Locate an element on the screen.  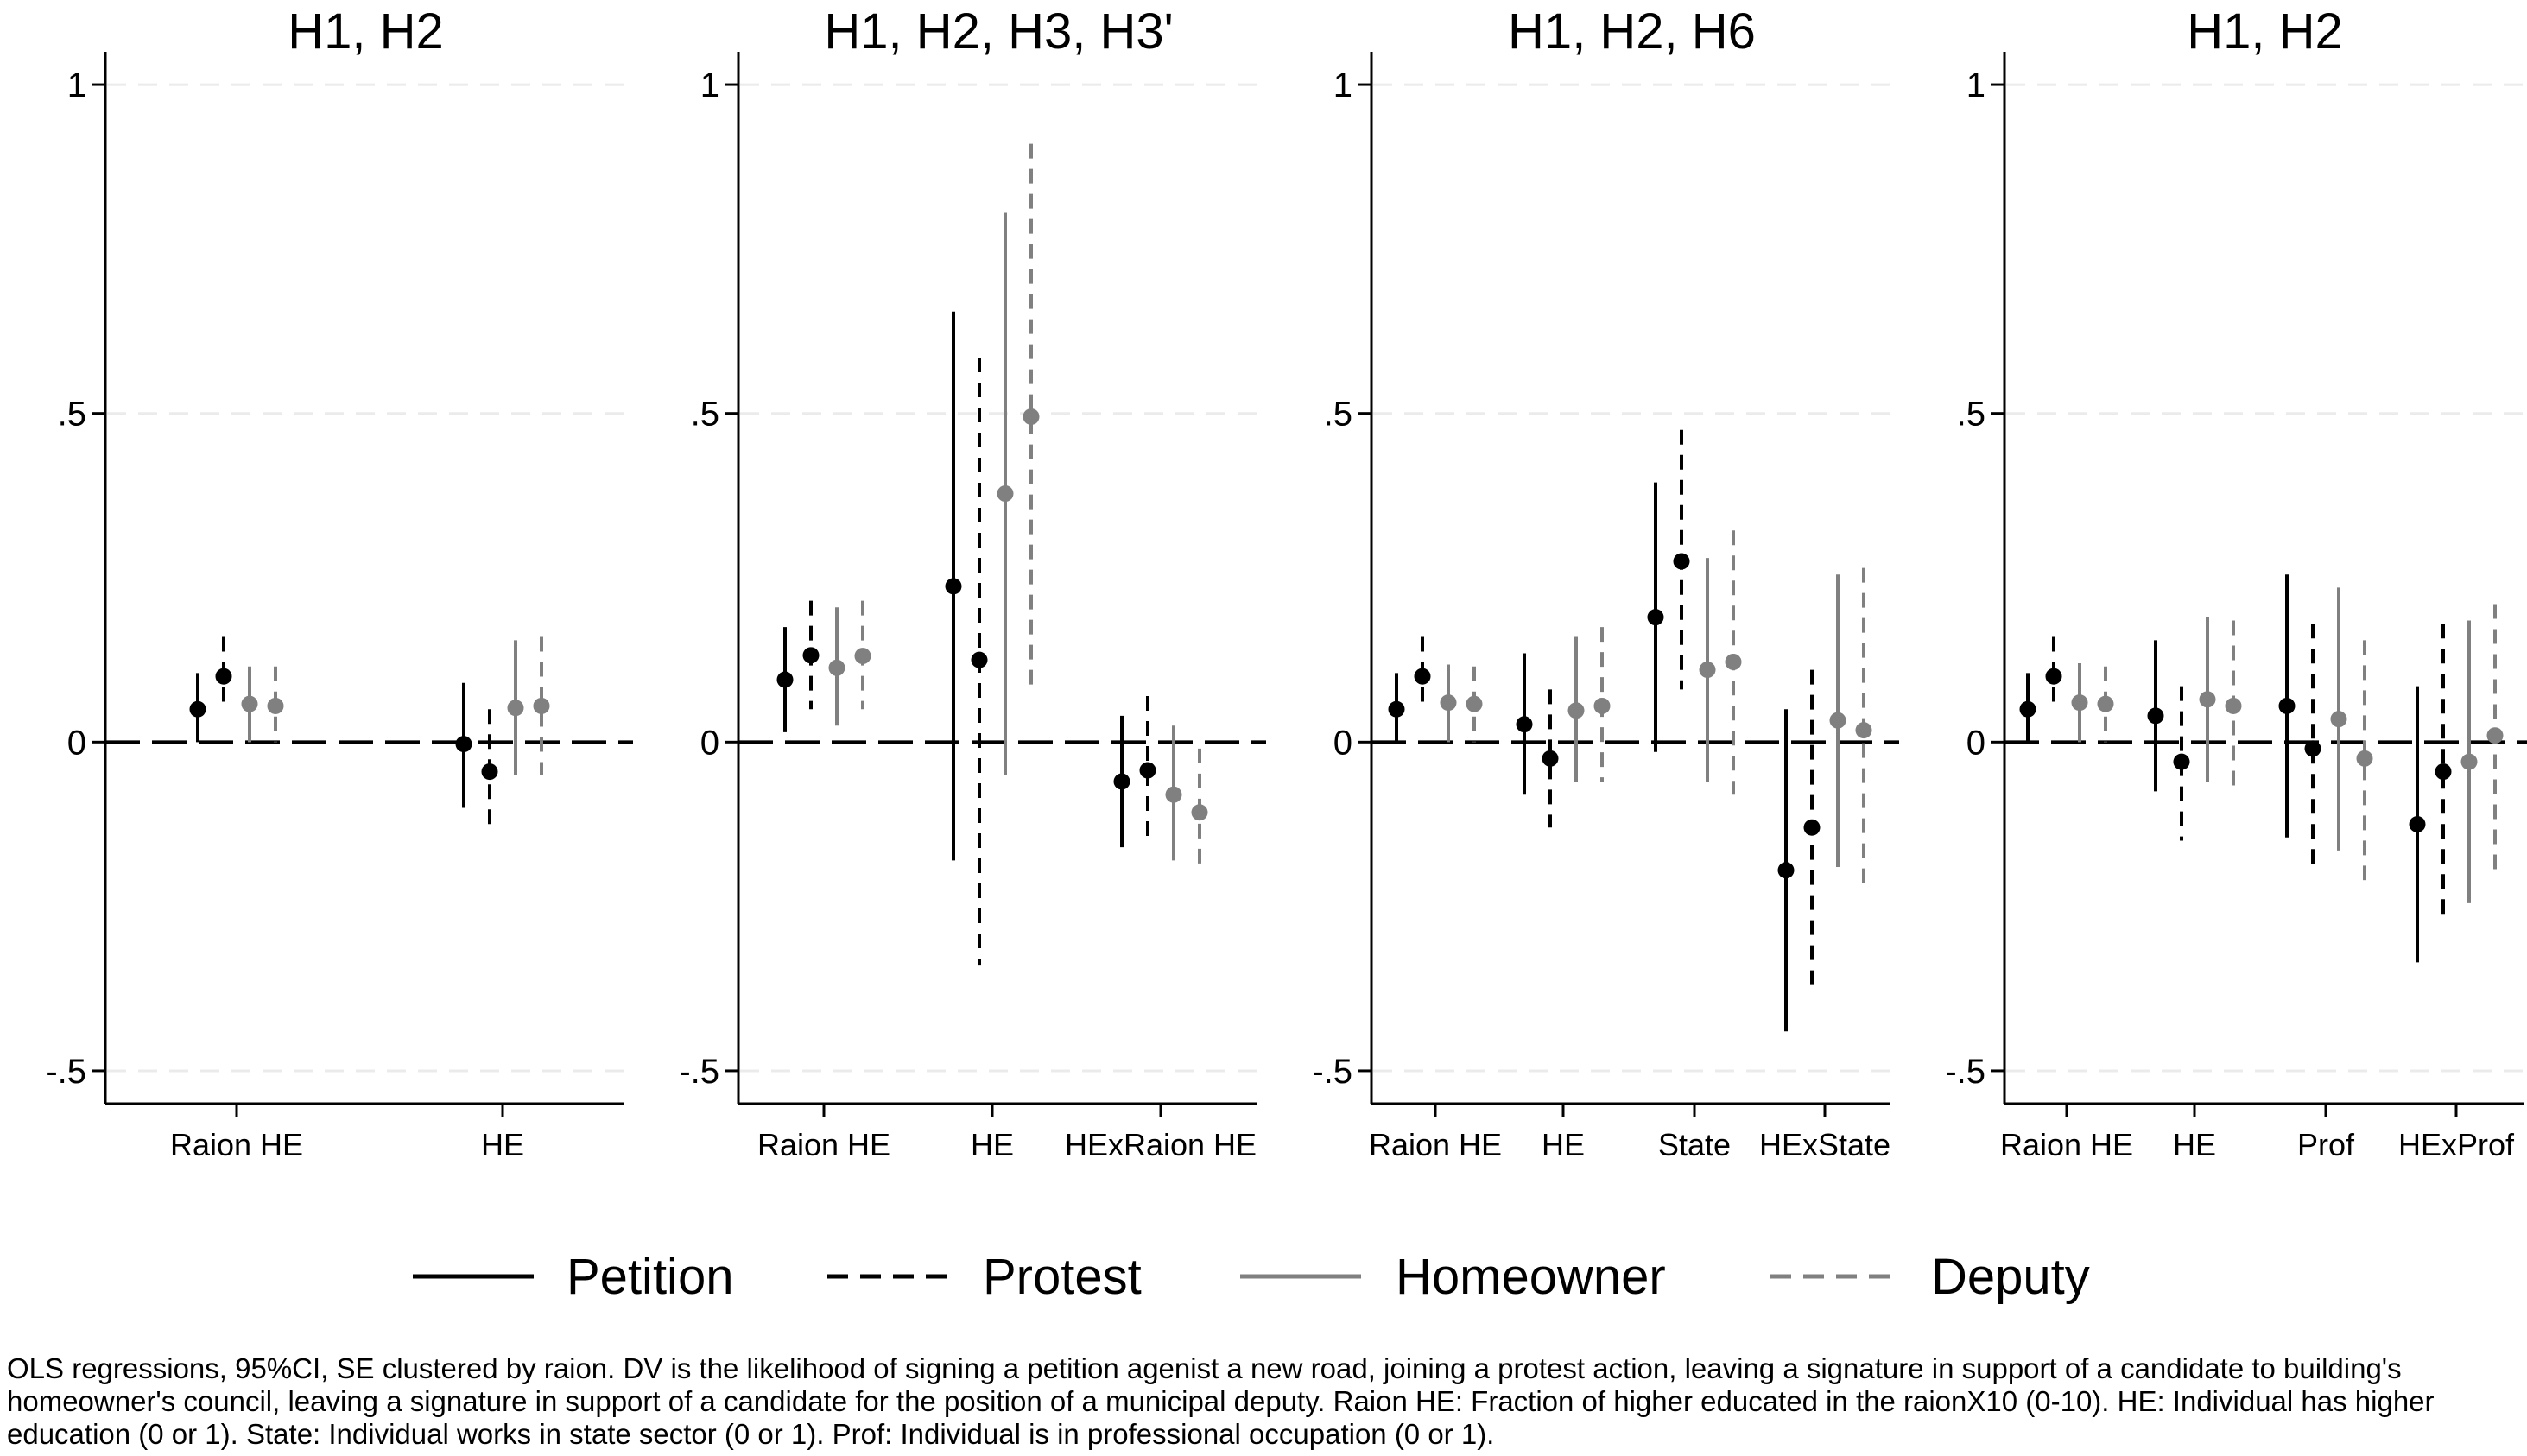
panel-title: H1, H2, H6 is located at coordinates (1632, 31).